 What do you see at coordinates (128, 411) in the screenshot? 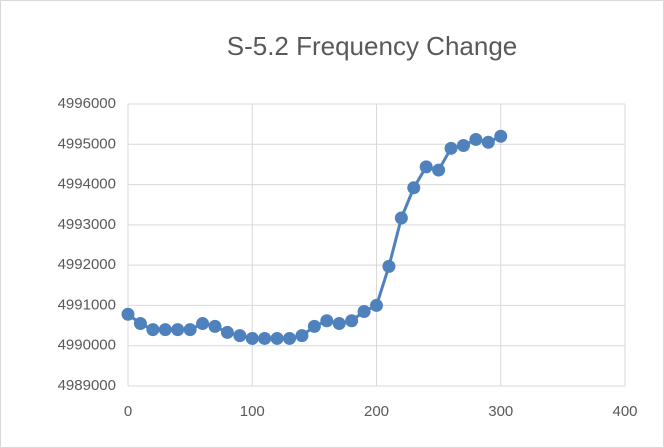
I see `x-tick-label: 0` at bounding box center [128, 411].